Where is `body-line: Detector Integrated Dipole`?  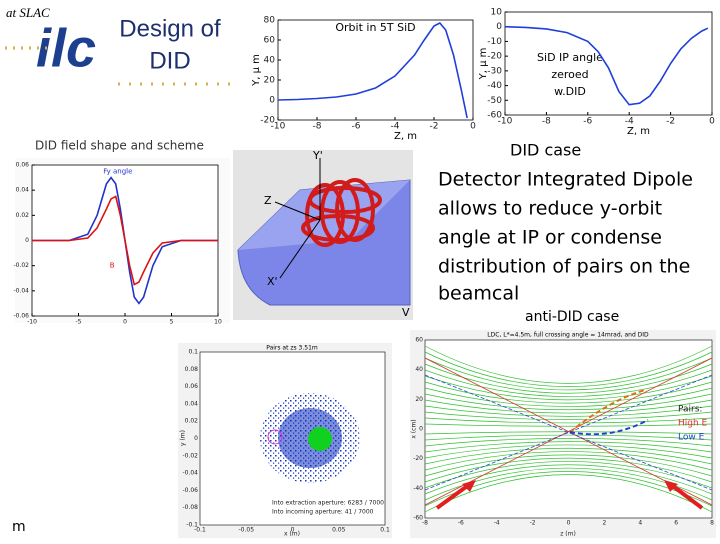 body-line: Detector Integrated Dipole is located at coordinates (565, 180).